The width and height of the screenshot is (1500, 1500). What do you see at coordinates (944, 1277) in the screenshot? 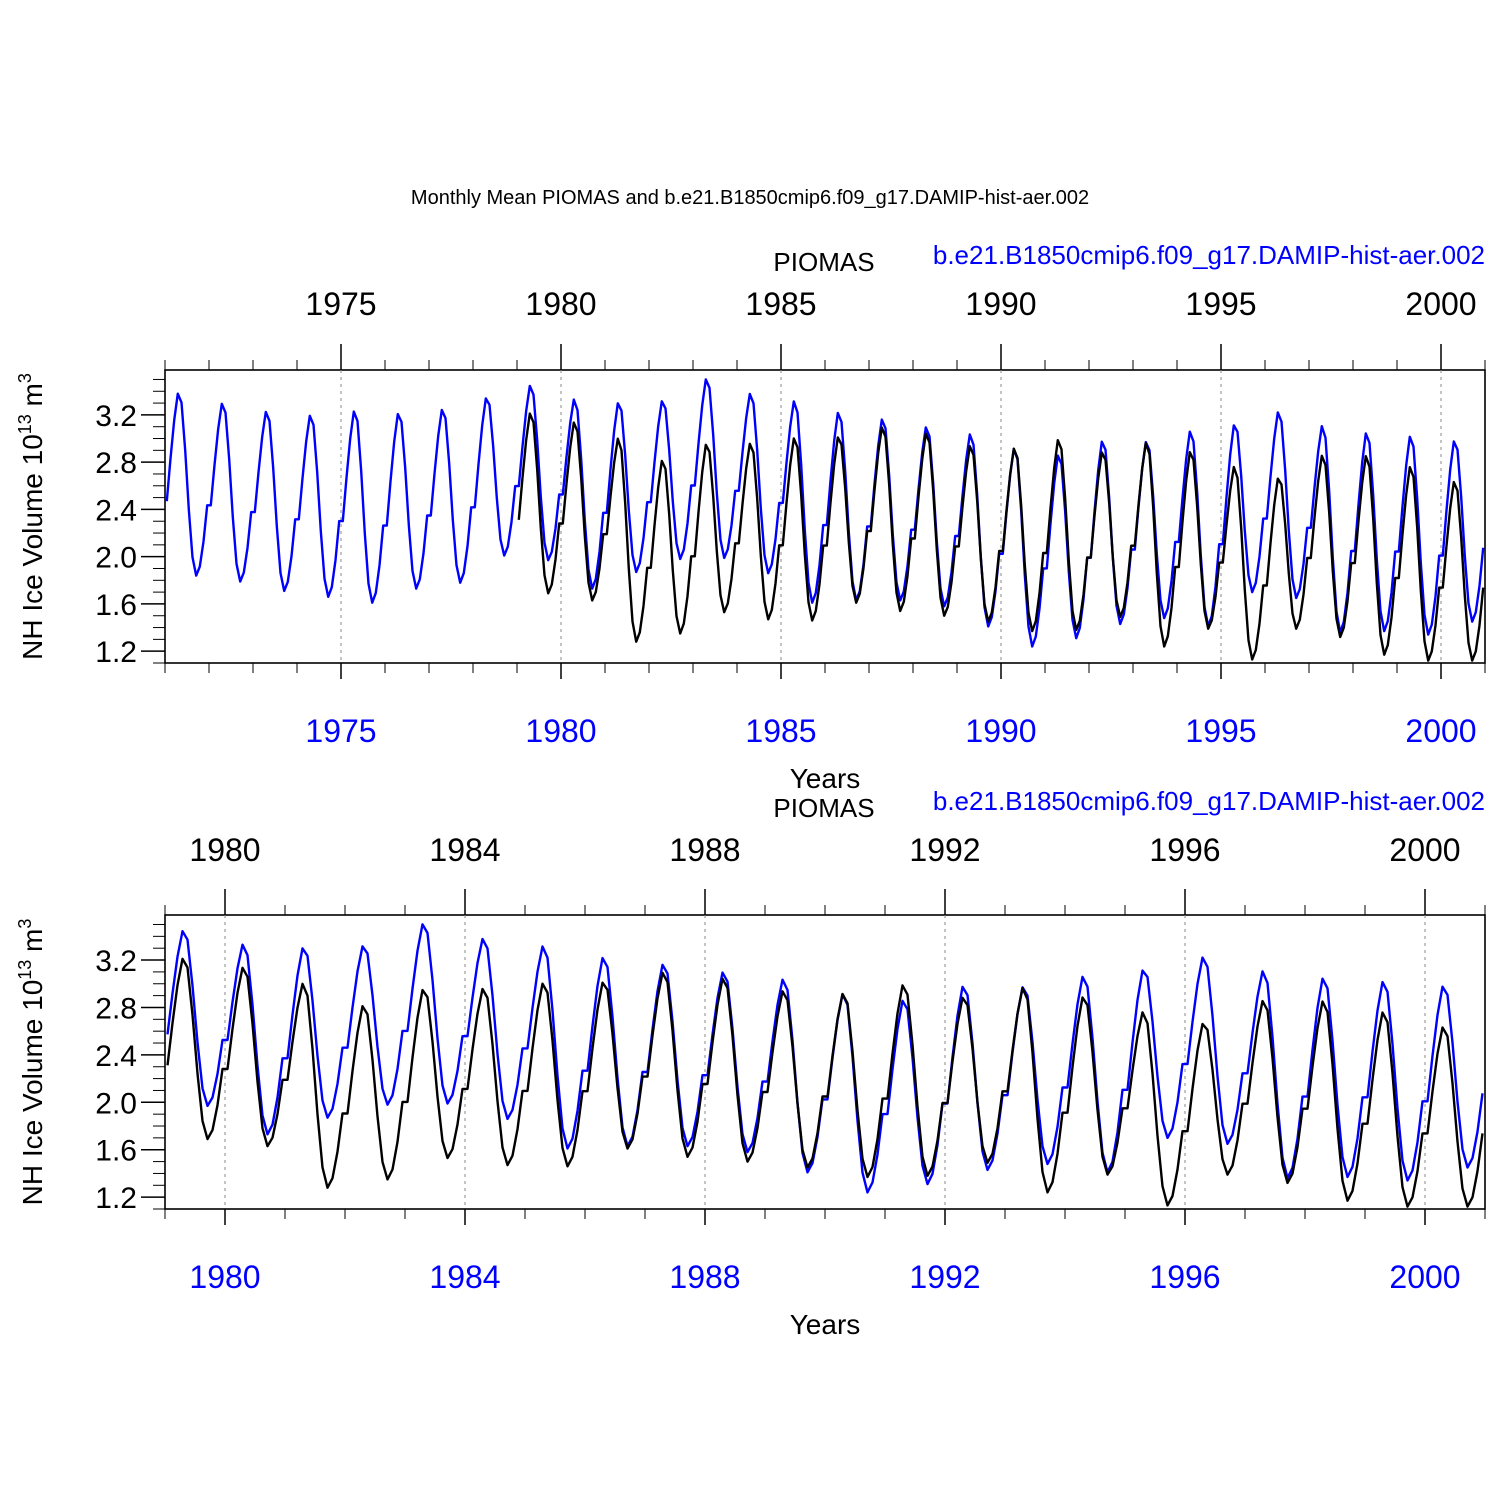
I see `x-tick-label-bottom: 1992` at bounding box center [944, 1277].